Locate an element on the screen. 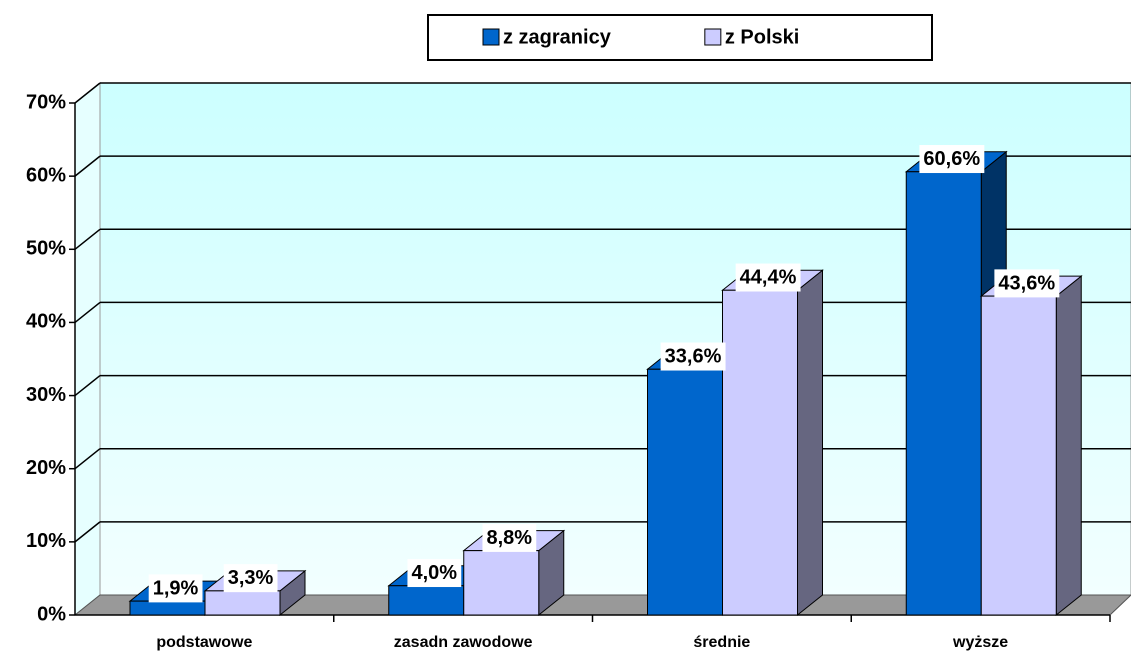 The height and width of the screenshot is (655, 1131). value-label: 8,8% is located at coordinates (509, 537).